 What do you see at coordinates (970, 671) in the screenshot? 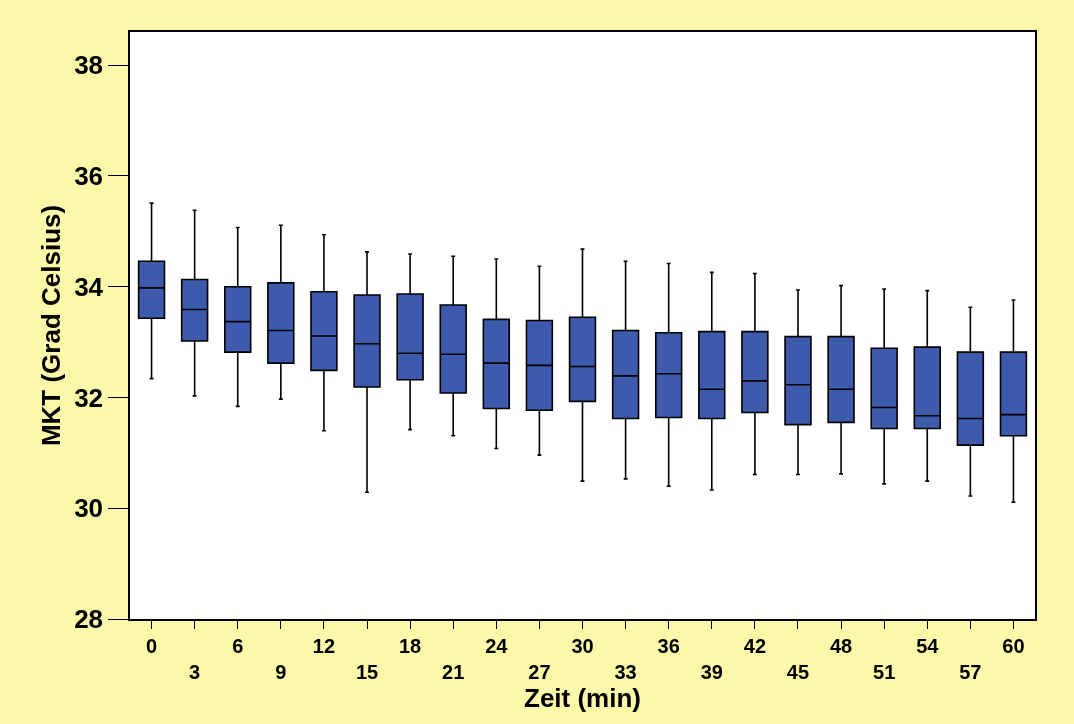
I see `x-tick-label: 57` at bounding box center [970, 671].